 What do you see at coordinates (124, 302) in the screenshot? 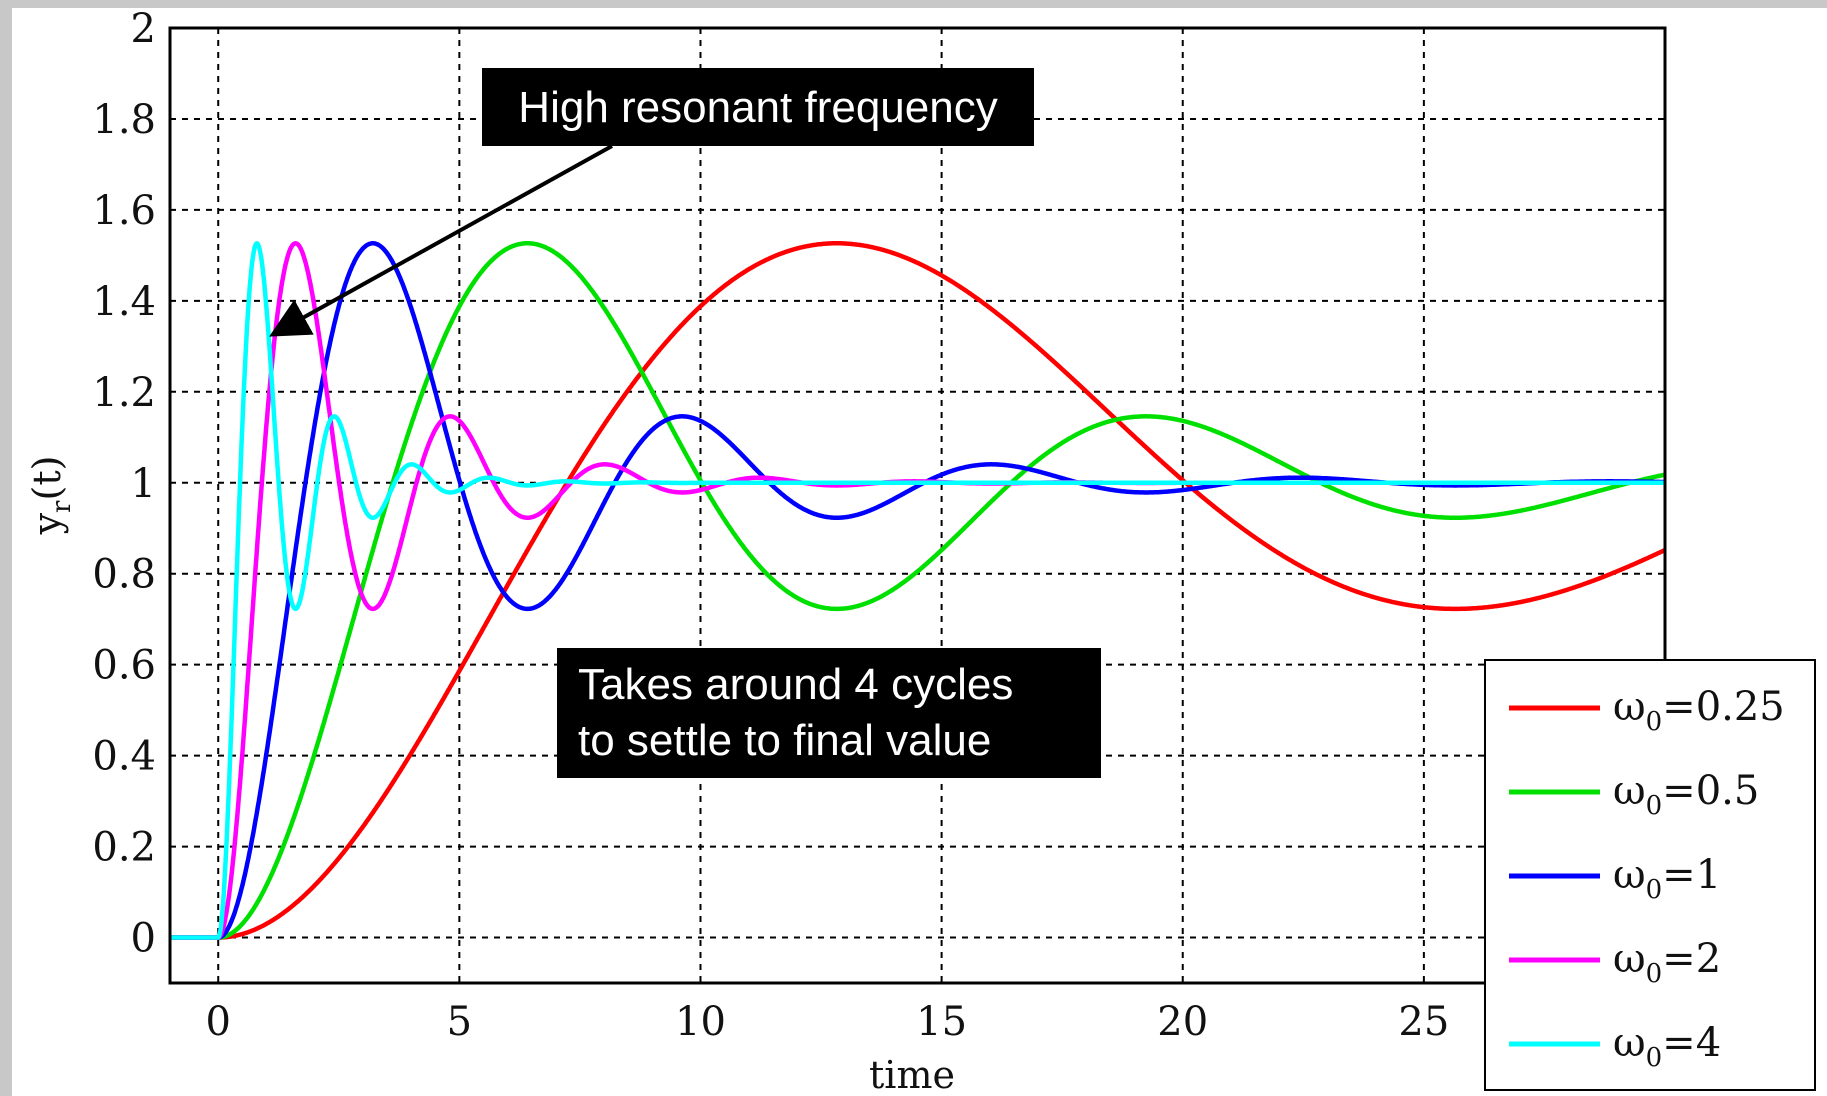
I see `y-tick-label: 1.4` at bounding box center [124, 302].